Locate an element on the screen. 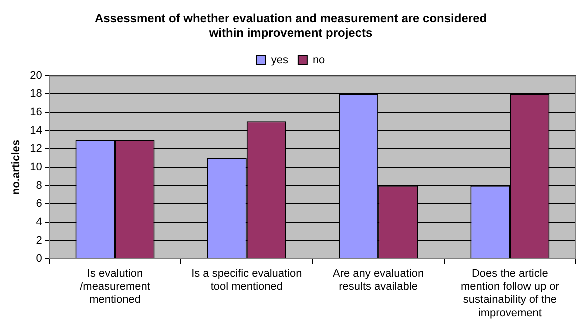  x-tick-label: Are any evaluation results available is located at coordinates (378, 281).